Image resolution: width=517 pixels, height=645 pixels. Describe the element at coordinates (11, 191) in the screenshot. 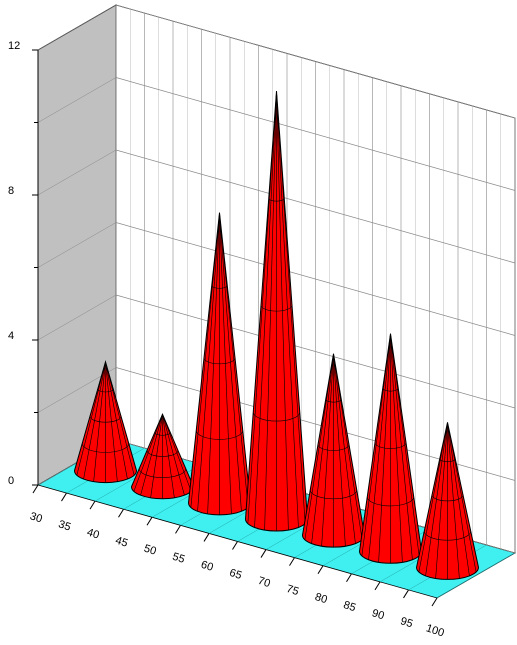

I see `y-tick-label: 8` at that location.